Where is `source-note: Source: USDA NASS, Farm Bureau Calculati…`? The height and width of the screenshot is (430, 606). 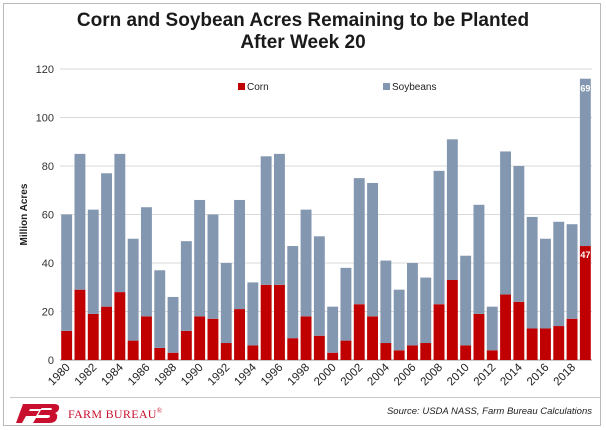 source-note: Source: USDA NASS, Farm Bureau Calculati… is located at coordinates (489, 411).